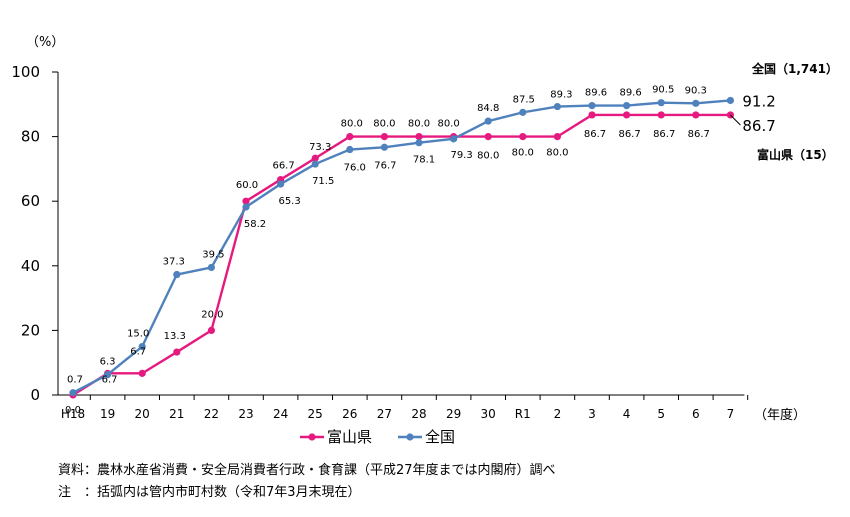 This screenshot has height=517, width=850. Describe the element at coordinates (175, 336) in the screenshot. I see `data-label: 13.3` at that location.